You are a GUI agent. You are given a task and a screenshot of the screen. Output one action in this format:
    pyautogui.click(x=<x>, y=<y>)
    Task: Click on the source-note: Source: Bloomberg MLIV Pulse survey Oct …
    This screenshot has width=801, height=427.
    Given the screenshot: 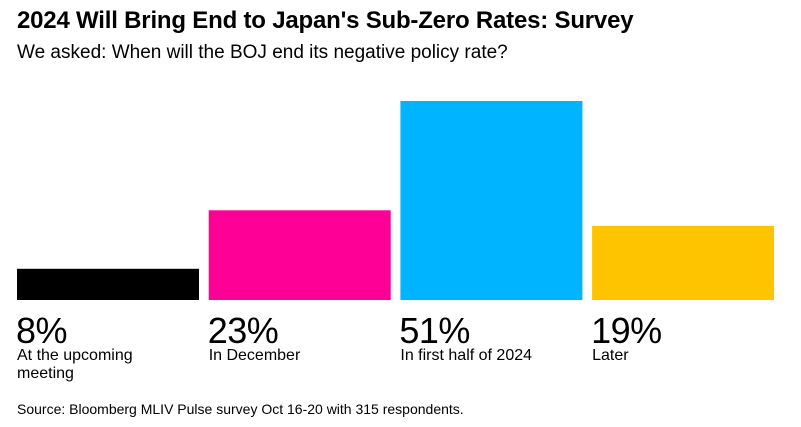 What is the action you would take?
    pyautogui.click(x=240, y=409)
    